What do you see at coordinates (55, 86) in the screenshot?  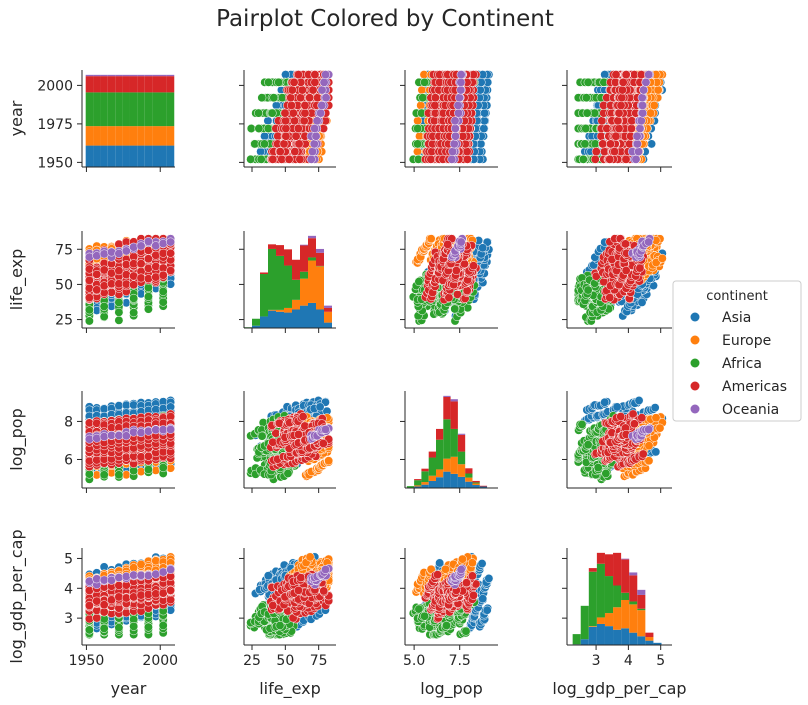 I see `y-tick-label: 2000` at bounding box center [55, 86].